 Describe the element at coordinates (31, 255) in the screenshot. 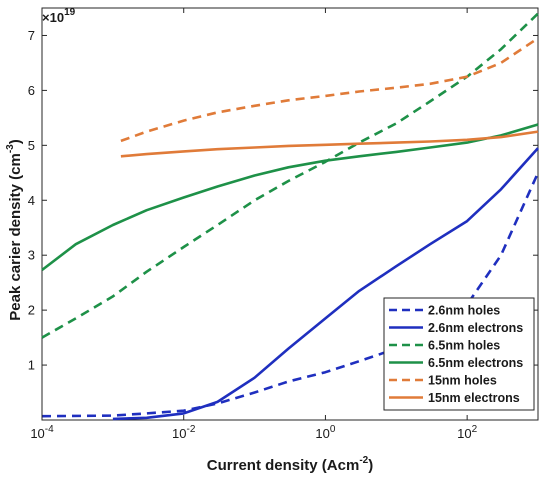

I see `y-tick-label-2: 3` at that location.